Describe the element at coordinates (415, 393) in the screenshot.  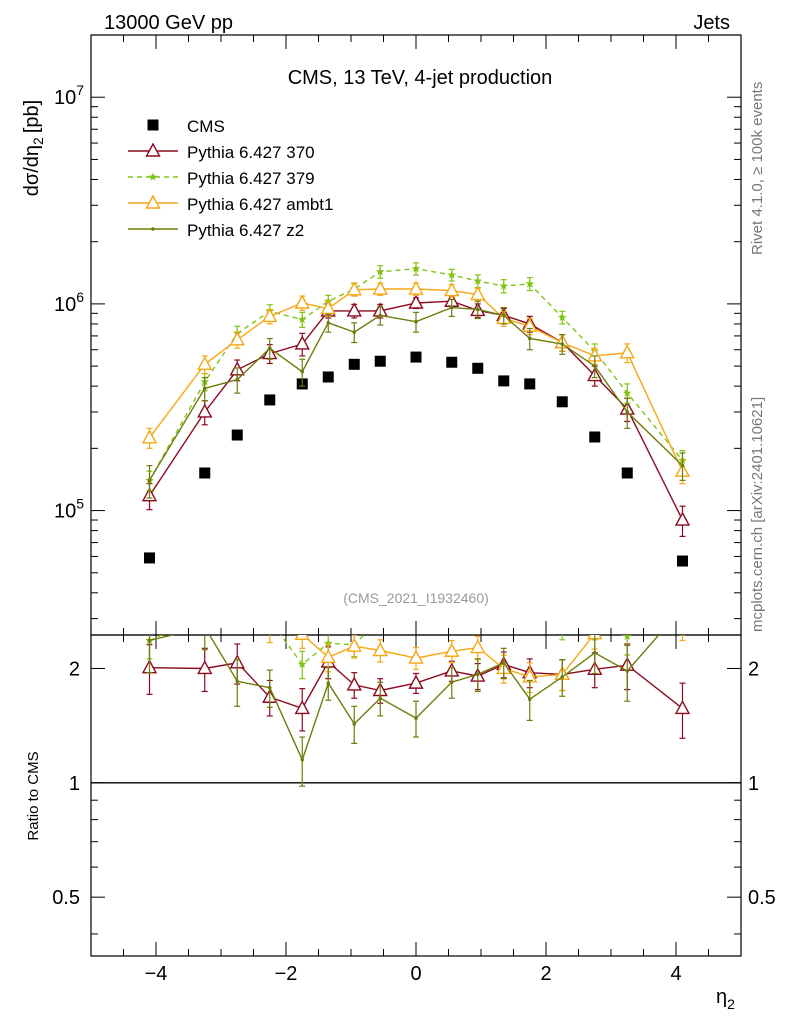
I see `main-series-line` at that location.